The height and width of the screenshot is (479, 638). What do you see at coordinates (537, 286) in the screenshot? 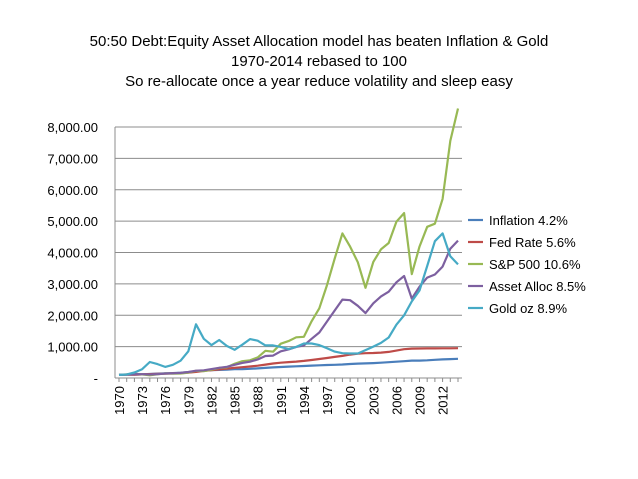
I see `legend-label: Asset Alloc 8.5%` at bounding box center [537, 286].